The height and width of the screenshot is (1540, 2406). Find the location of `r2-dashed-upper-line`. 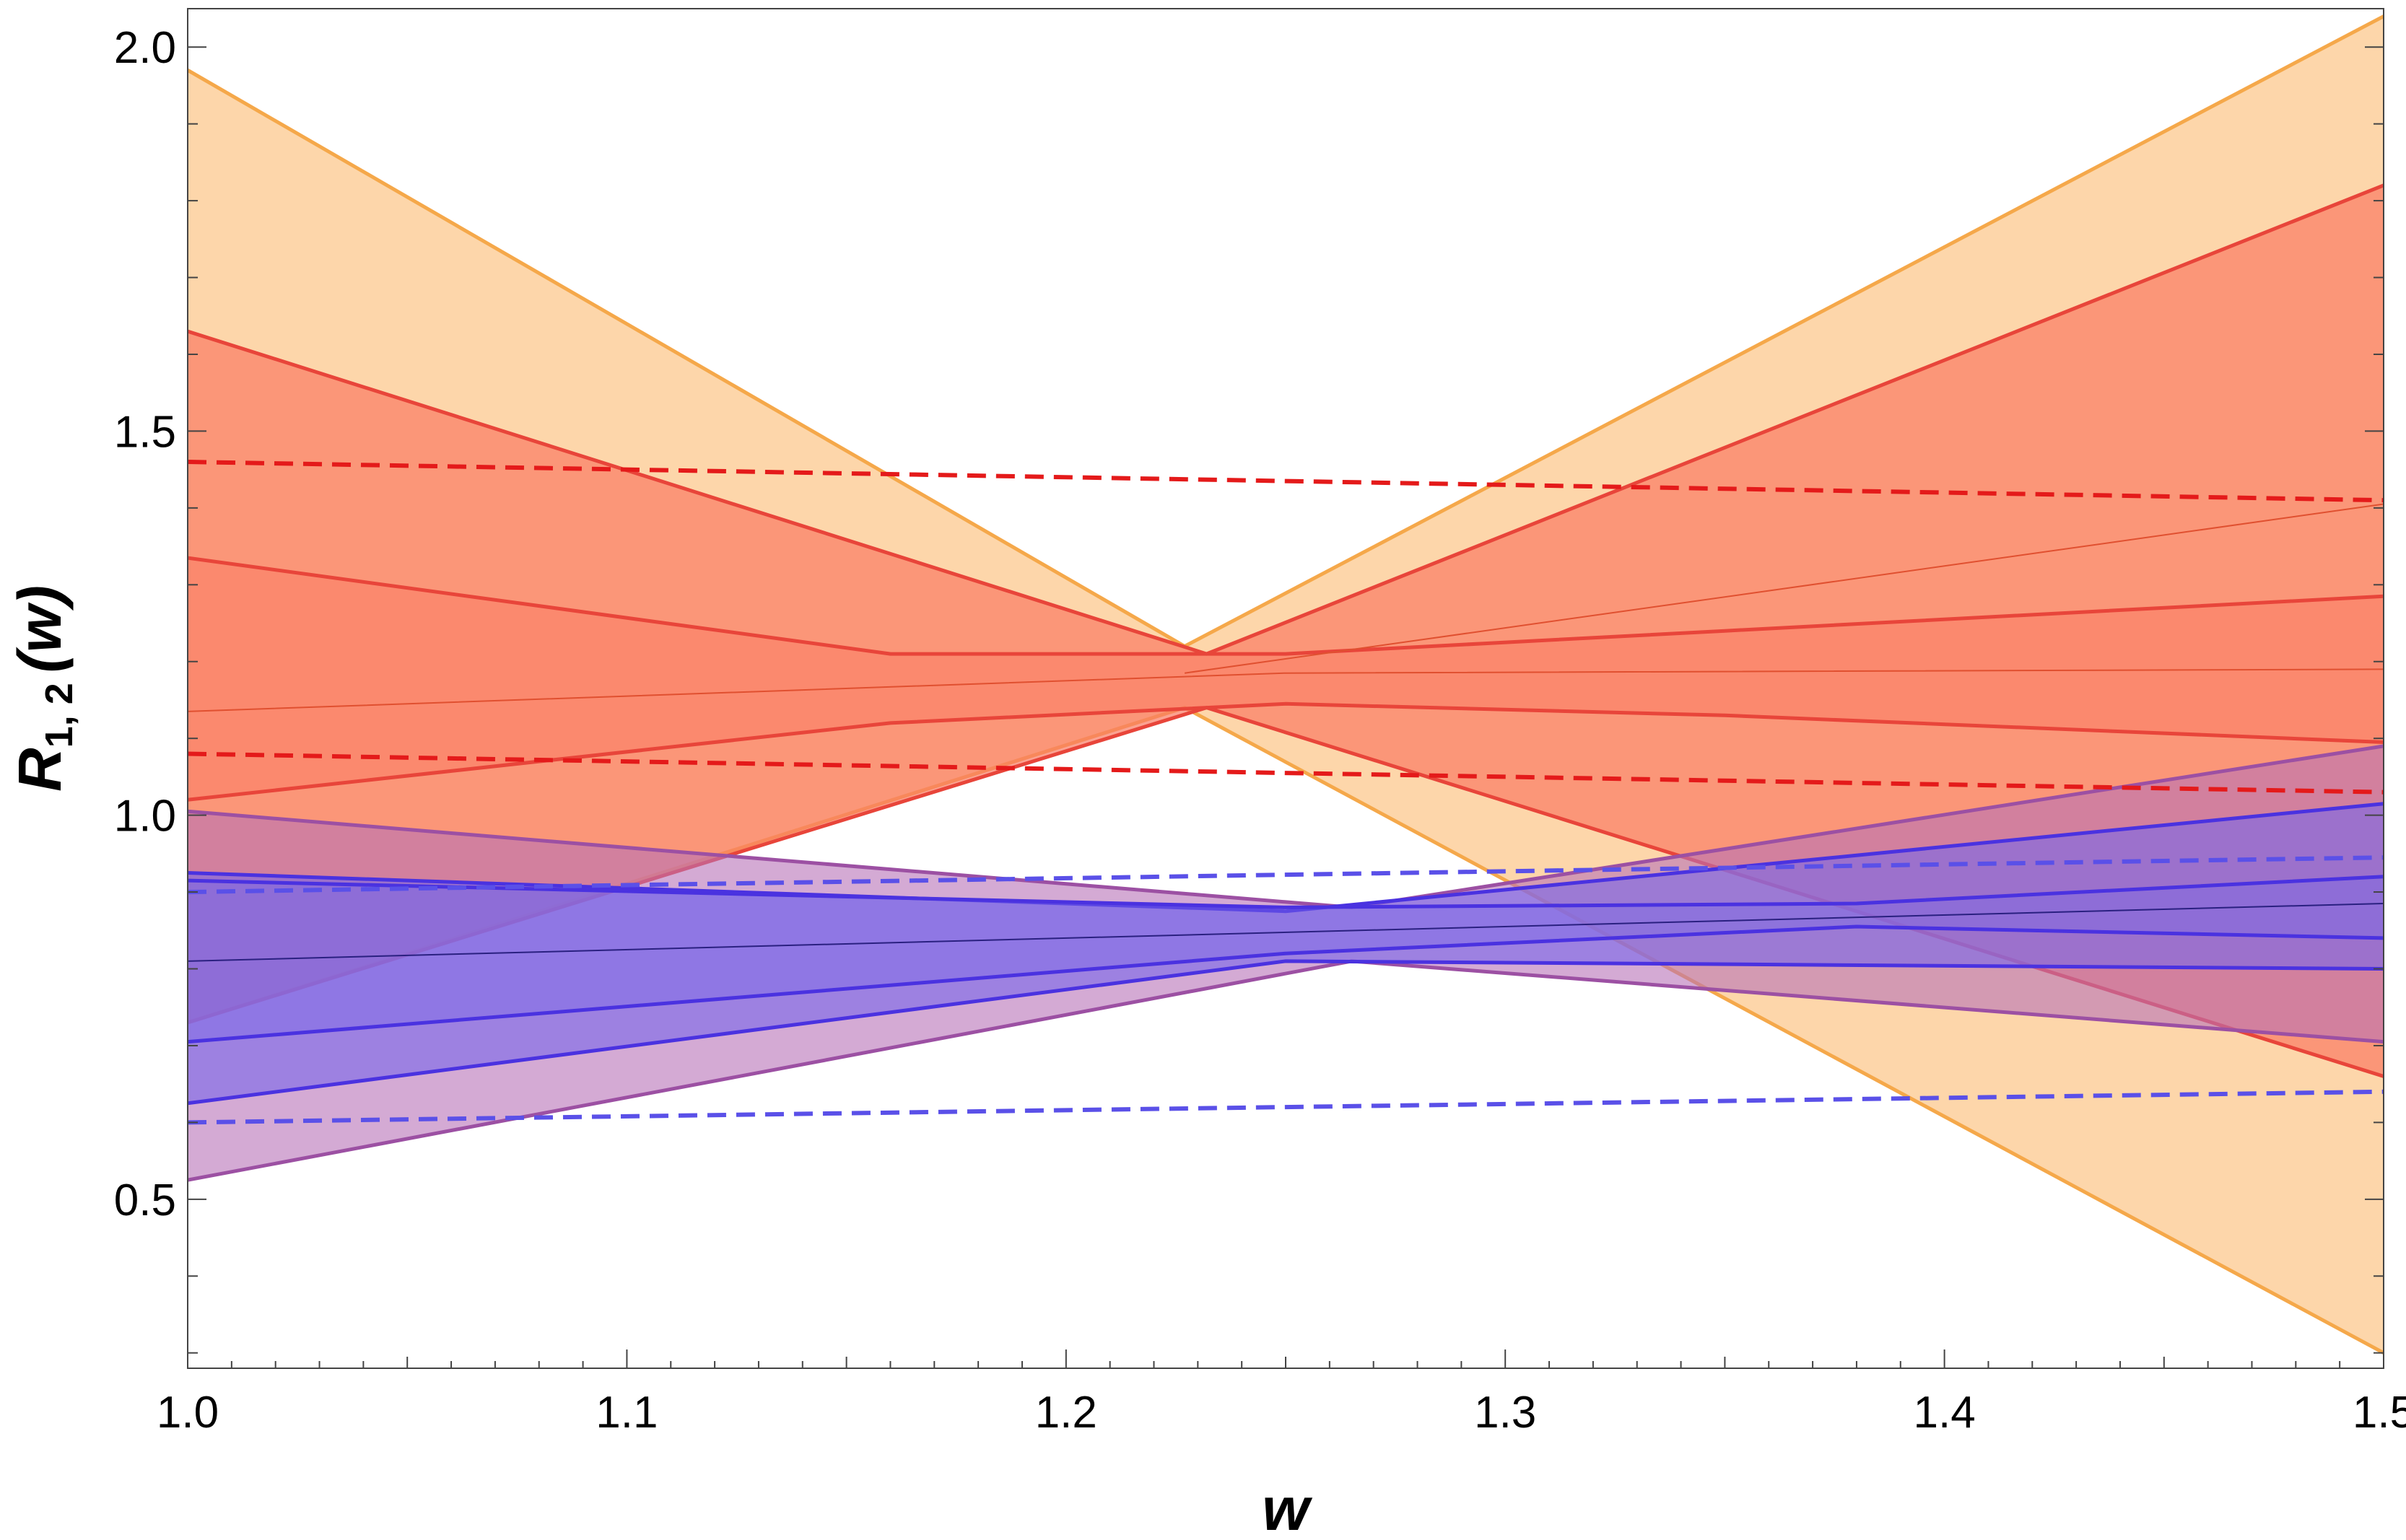

r2-dashed-upper-line is located at coordinates (1286, 875).